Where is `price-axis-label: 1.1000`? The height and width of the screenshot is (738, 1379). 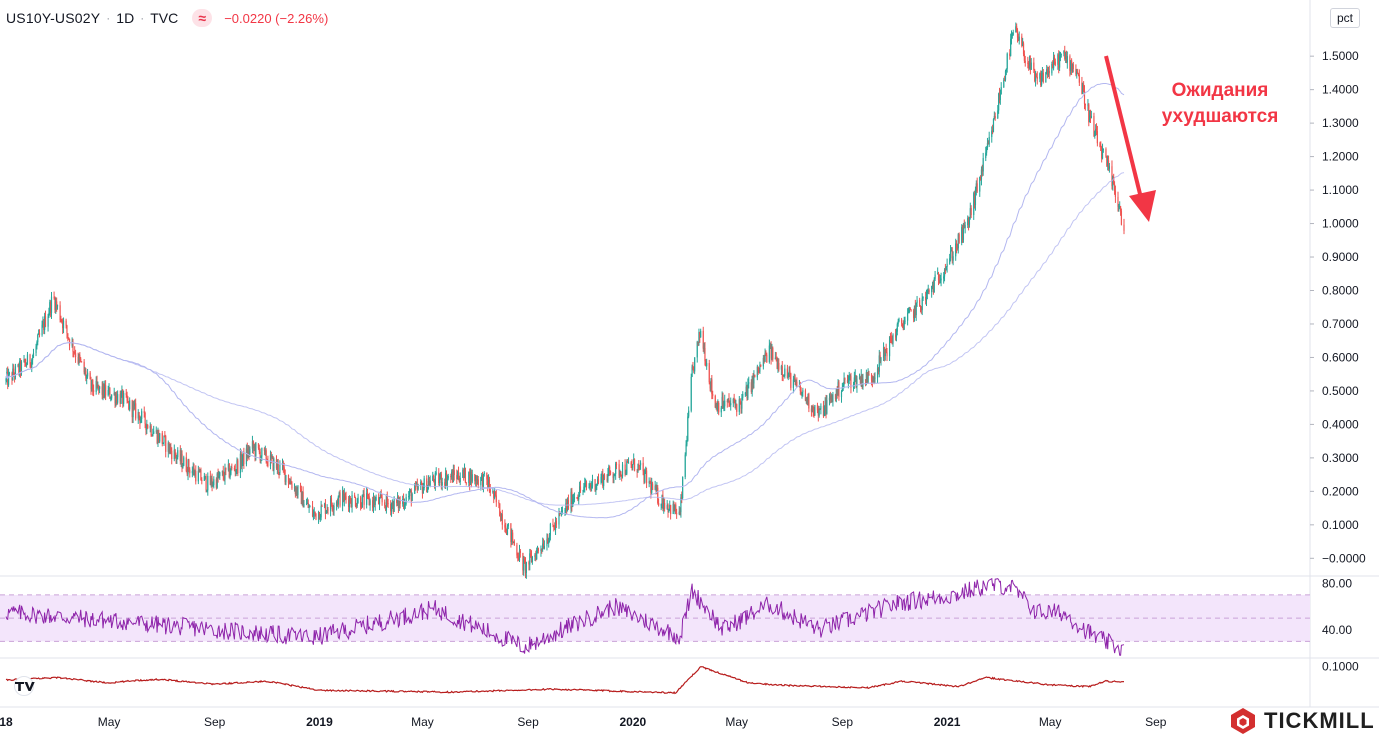
price-axis-label: 1.1000 is located at coordinates (1340, 190).